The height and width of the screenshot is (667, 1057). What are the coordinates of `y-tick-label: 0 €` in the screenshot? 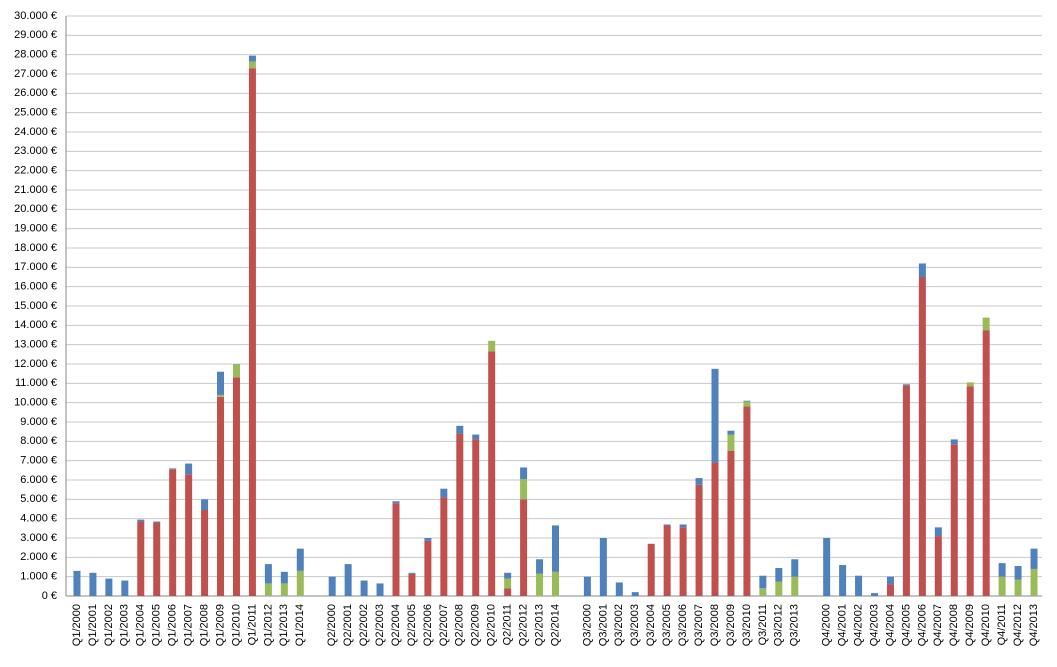 It's located at (49, 596).